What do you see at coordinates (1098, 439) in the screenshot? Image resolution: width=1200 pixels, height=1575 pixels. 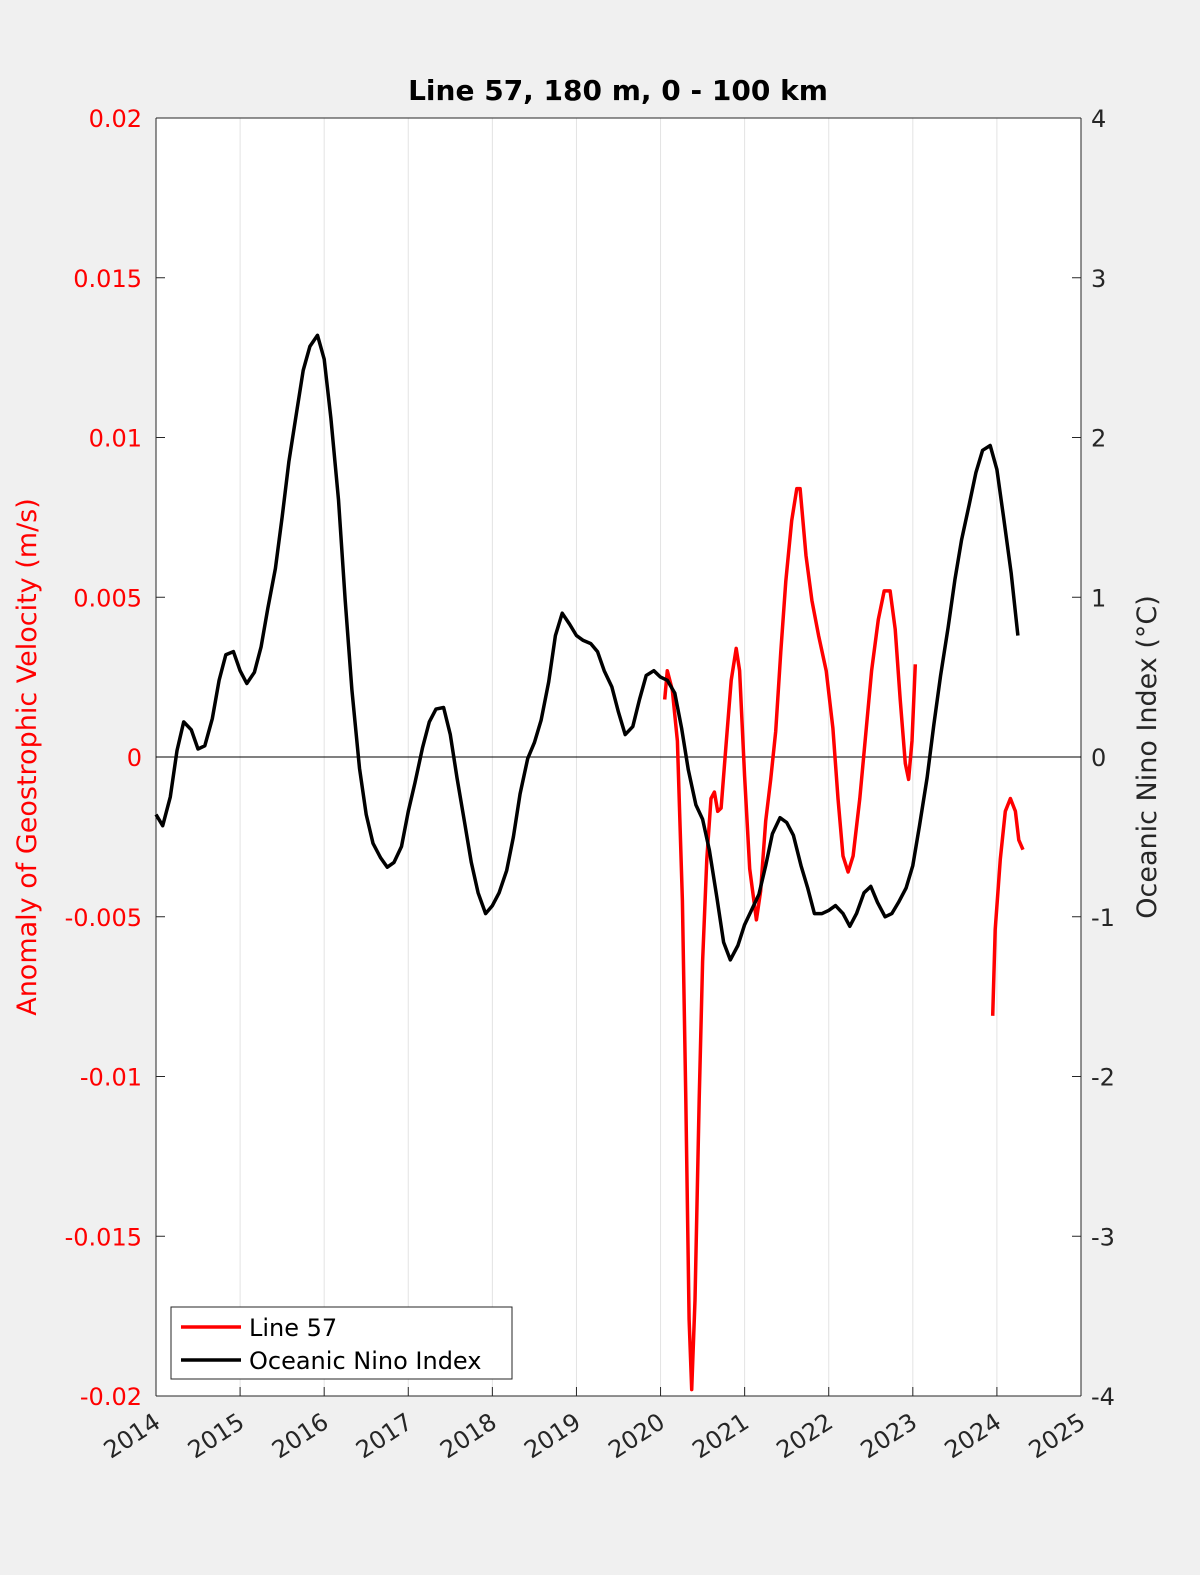 I see `y2-tick-label: 2` at bounding box center [1098, 439].